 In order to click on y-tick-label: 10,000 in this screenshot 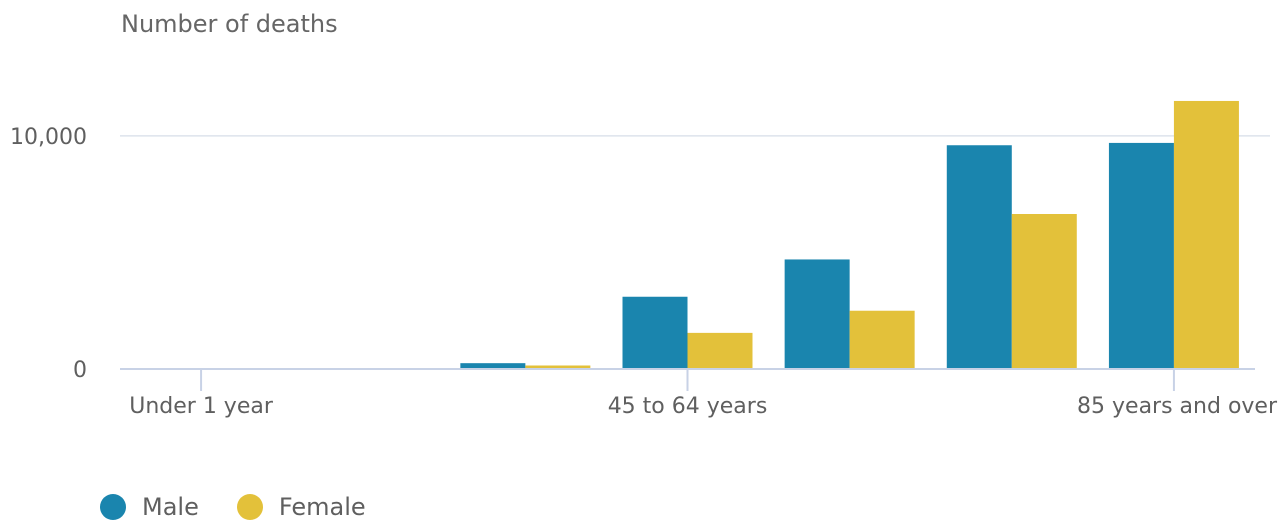, I will do `click(48, 137)`.